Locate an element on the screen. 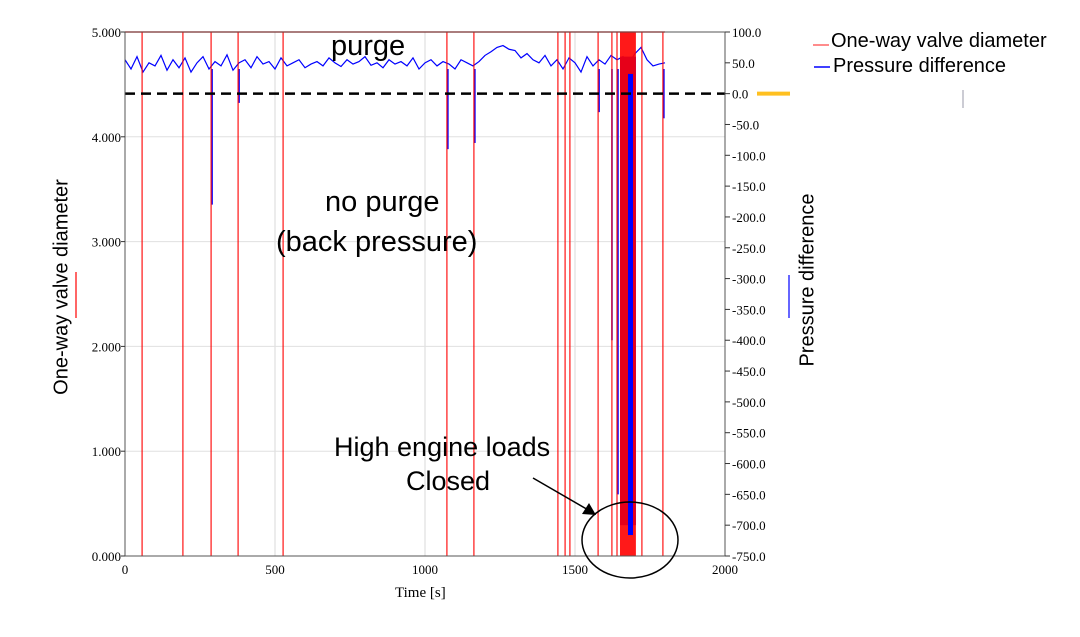 This screenshot has width=1080, height=637. right-tick-label: -150.0 is located at coordinates (749, 186).